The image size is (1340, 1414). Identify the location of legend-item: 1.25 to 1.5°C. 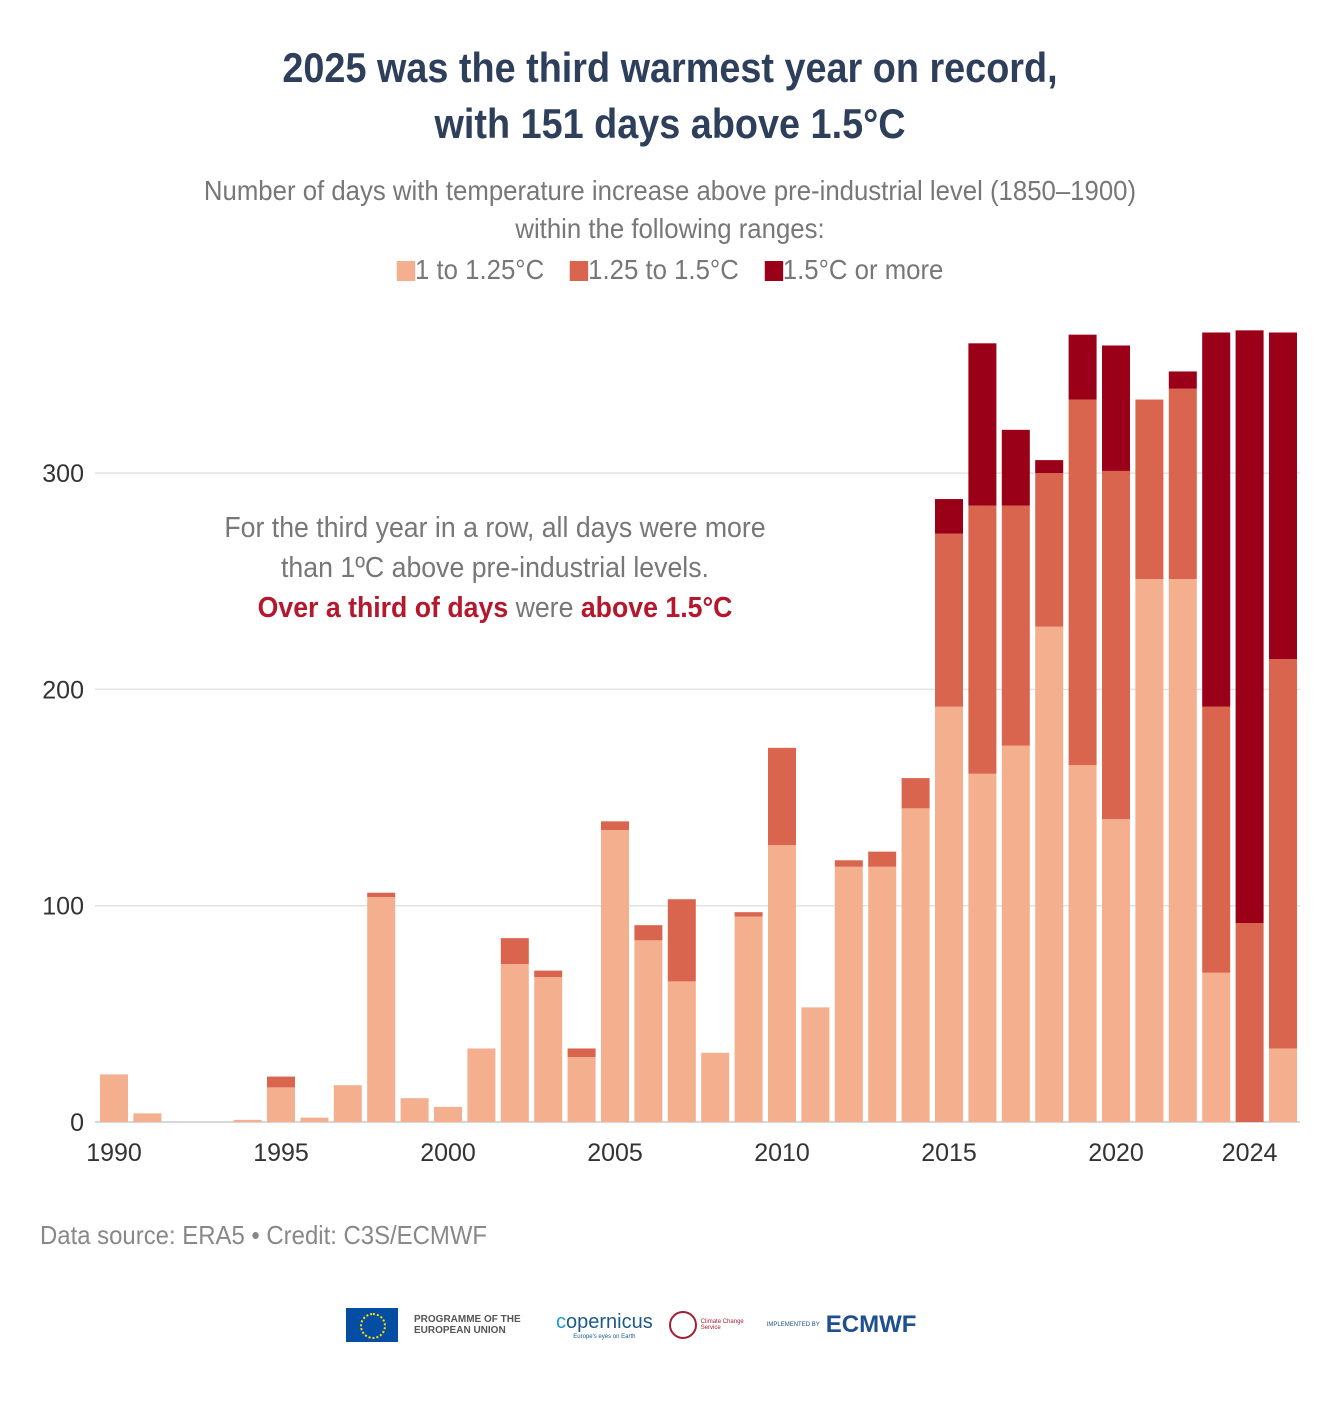
(654, 269).